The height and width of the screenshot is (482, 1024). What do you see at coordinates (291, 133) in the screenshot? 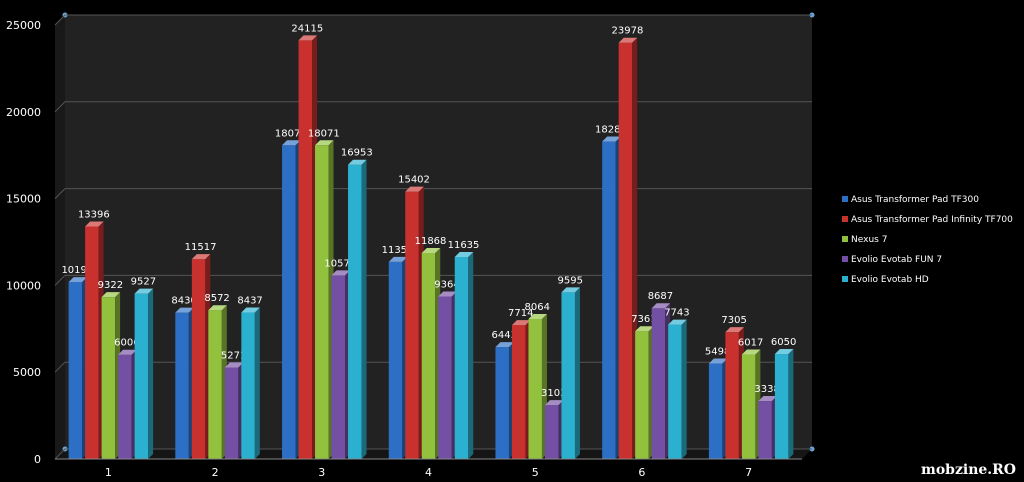
I see `data-label: 18072` at bounding box center [291, 133].